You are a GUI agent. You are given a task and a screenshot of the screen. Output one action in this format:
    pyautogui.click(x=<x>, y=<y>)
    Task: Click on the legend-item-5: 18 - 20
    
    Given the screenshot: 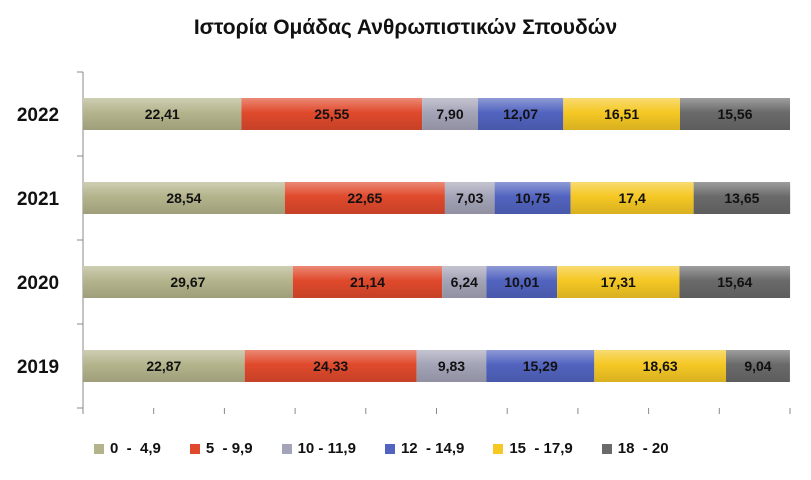 What is the action you would take?
    pyautogui.click(x=635, y=448)
    